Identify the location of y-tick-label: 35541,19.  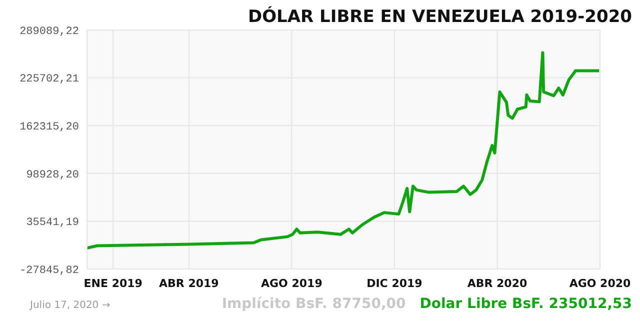
(52, 223).